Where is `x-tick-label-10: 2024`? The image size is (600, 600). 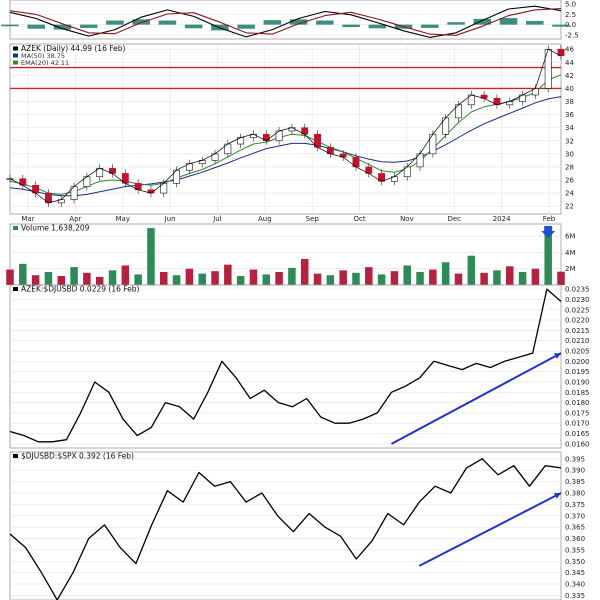
x-tick-label-10: 2024 is located at coordinates (502, 219).